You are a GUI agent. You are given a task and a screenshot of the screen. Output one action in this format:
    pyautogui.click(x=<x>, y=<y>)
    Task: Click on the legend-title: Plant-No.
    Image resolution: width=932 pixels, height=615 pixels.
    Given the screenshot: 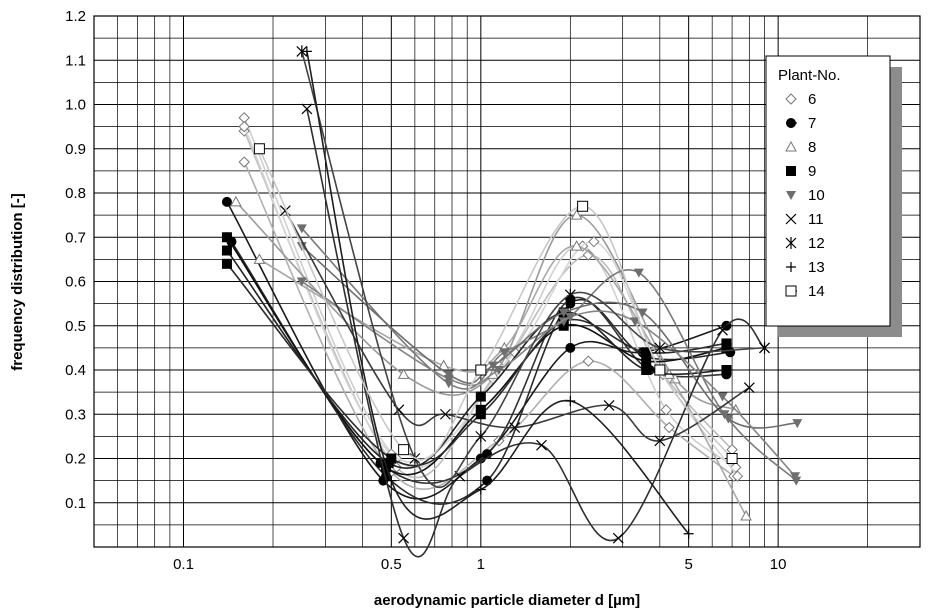 What is the action you would take?
    pyautogui.click(x=809, y=75)
    